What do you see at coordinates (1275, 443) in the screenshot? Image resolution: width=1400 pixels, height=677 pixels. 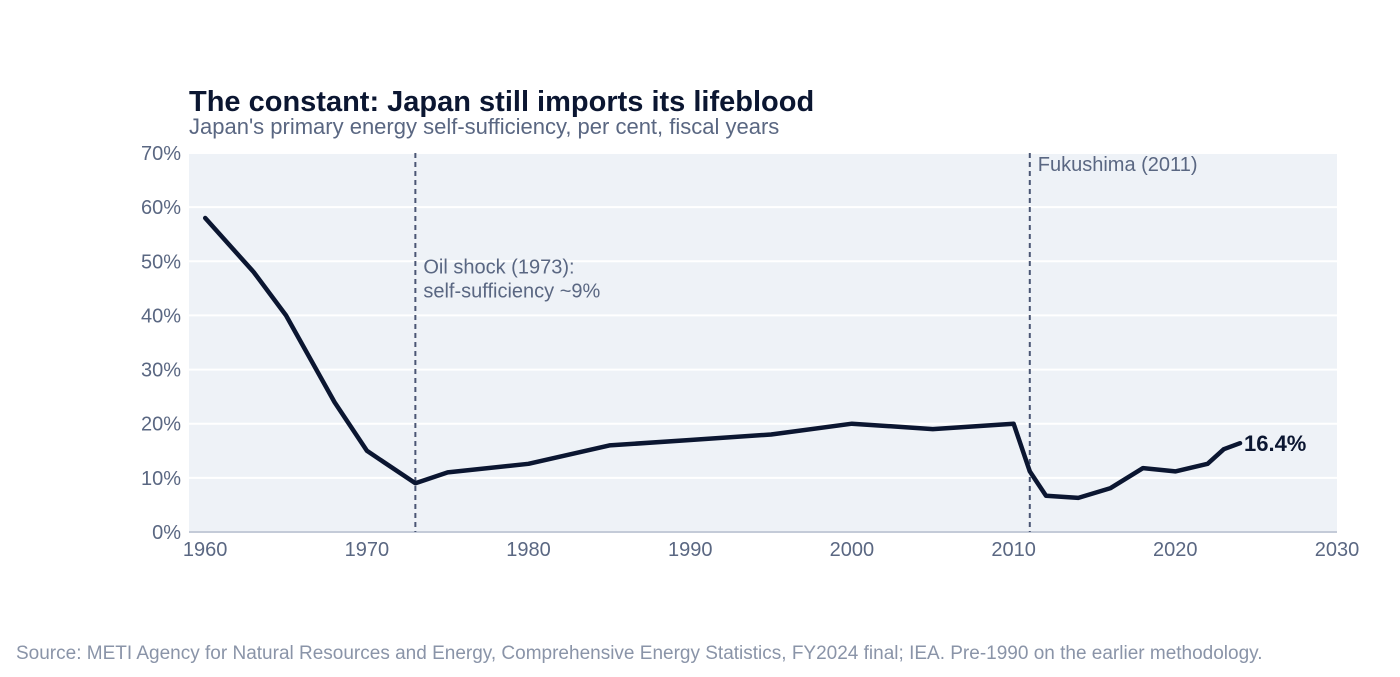 I see `end-value-label: 16.4%` at bounding box center [1275, 443].